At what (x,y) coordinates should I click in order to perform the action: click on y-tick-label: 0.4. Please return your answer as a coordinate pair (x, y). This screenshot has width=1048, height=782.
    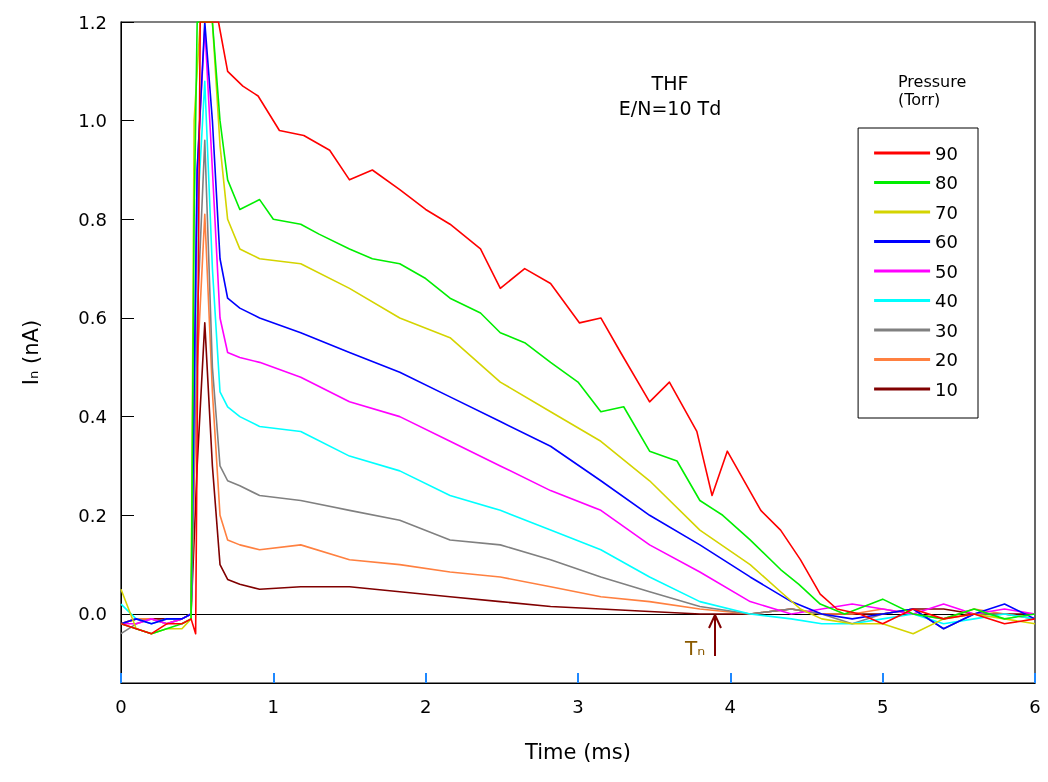
    Looking at the image, I should click on (92, 417).